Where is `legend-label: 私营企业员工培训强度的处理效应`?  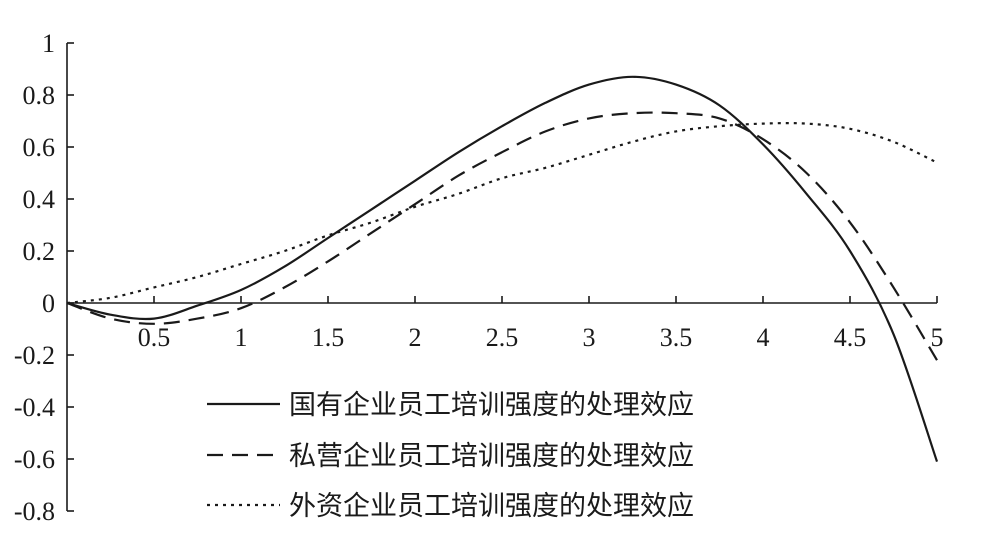 legend-label: 私营企业员工培训强度的处理效应 is located at coordinates (491, 456).